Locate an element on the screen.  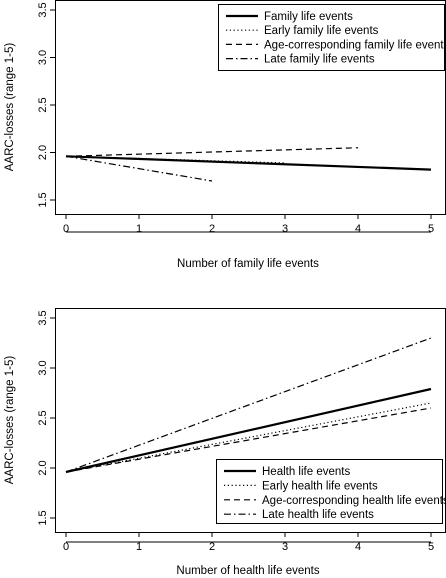
legend-label: Early family life events is located at coordinates (321, 31).